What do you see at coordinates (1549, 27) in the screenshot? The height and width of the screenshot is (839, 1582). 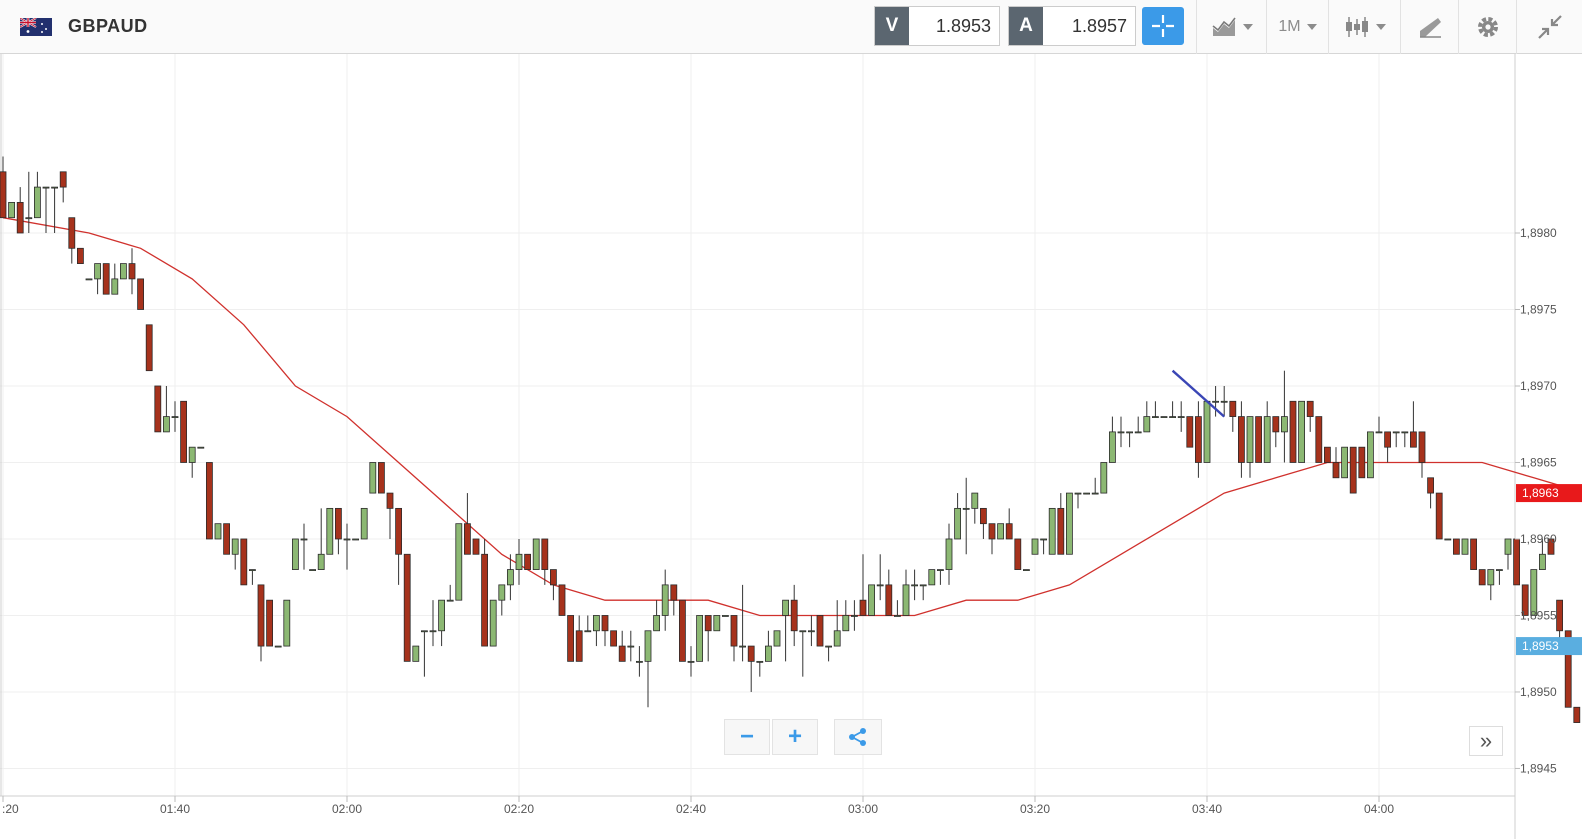 I see `collapse-button` at bounding box center [1549, 27].